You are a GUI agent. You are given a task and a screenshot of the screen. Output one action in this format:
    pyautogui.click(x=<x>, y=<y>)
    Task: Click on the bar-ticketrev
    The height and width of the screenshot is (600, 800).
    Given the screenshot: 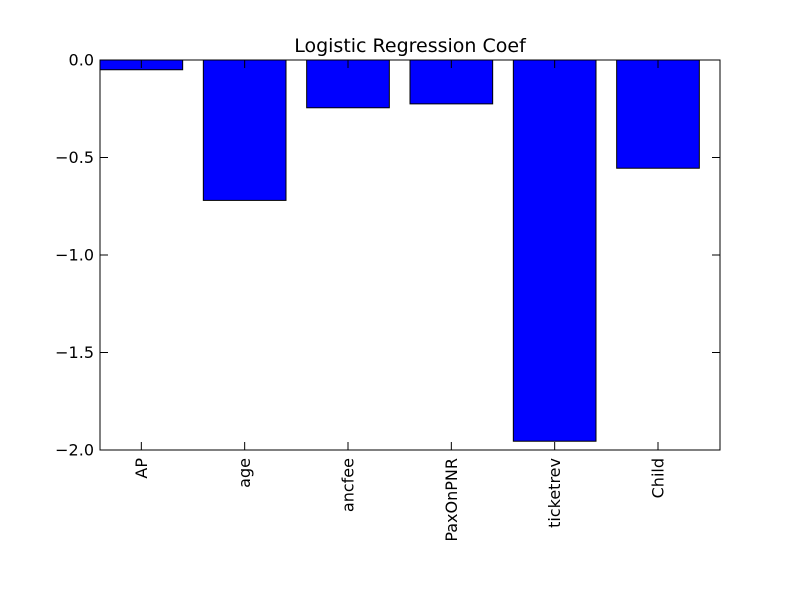 What is the action you would take?
    pyautogui.click(x=554, y=250)
    